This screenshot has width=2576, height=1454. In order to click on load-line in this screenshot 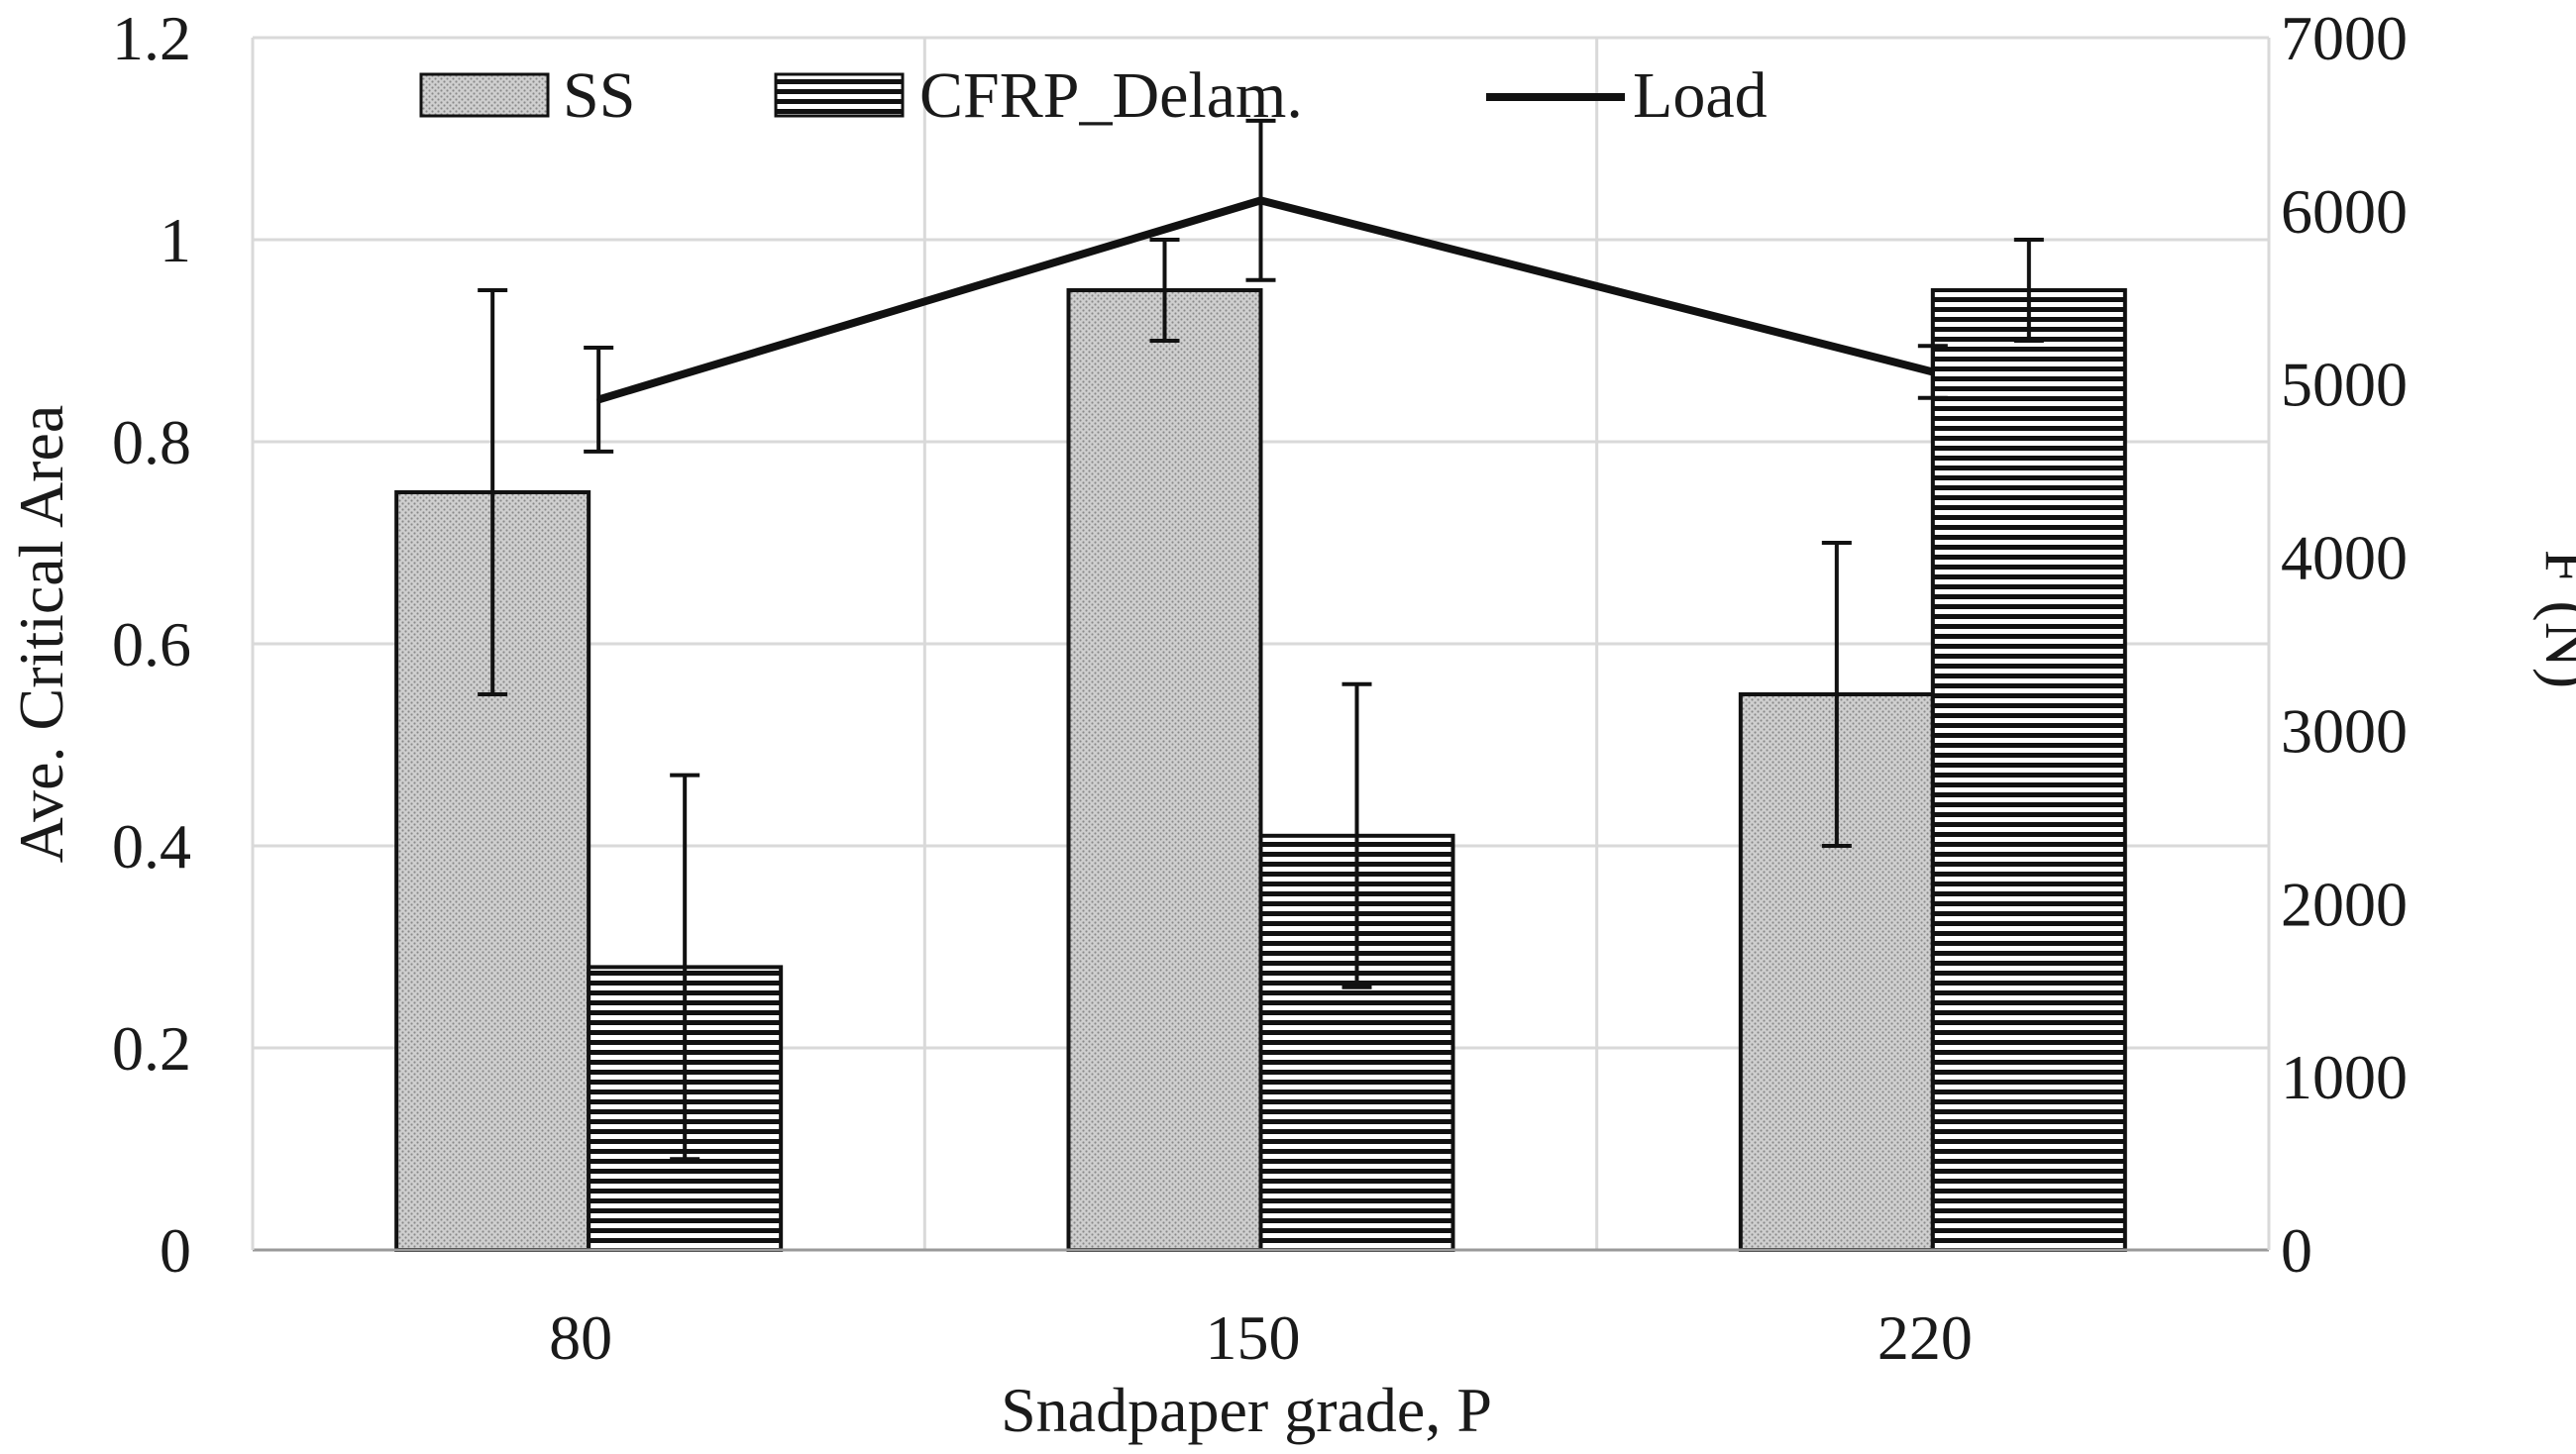, I will do `click(1265, 300)`.